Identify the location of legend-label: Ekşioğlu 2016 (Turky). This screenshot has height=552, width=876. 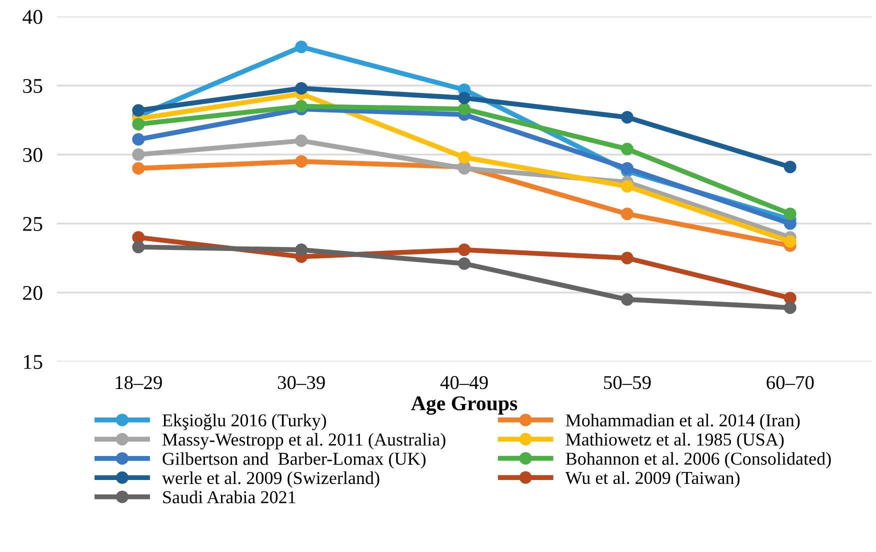
(244, 422).